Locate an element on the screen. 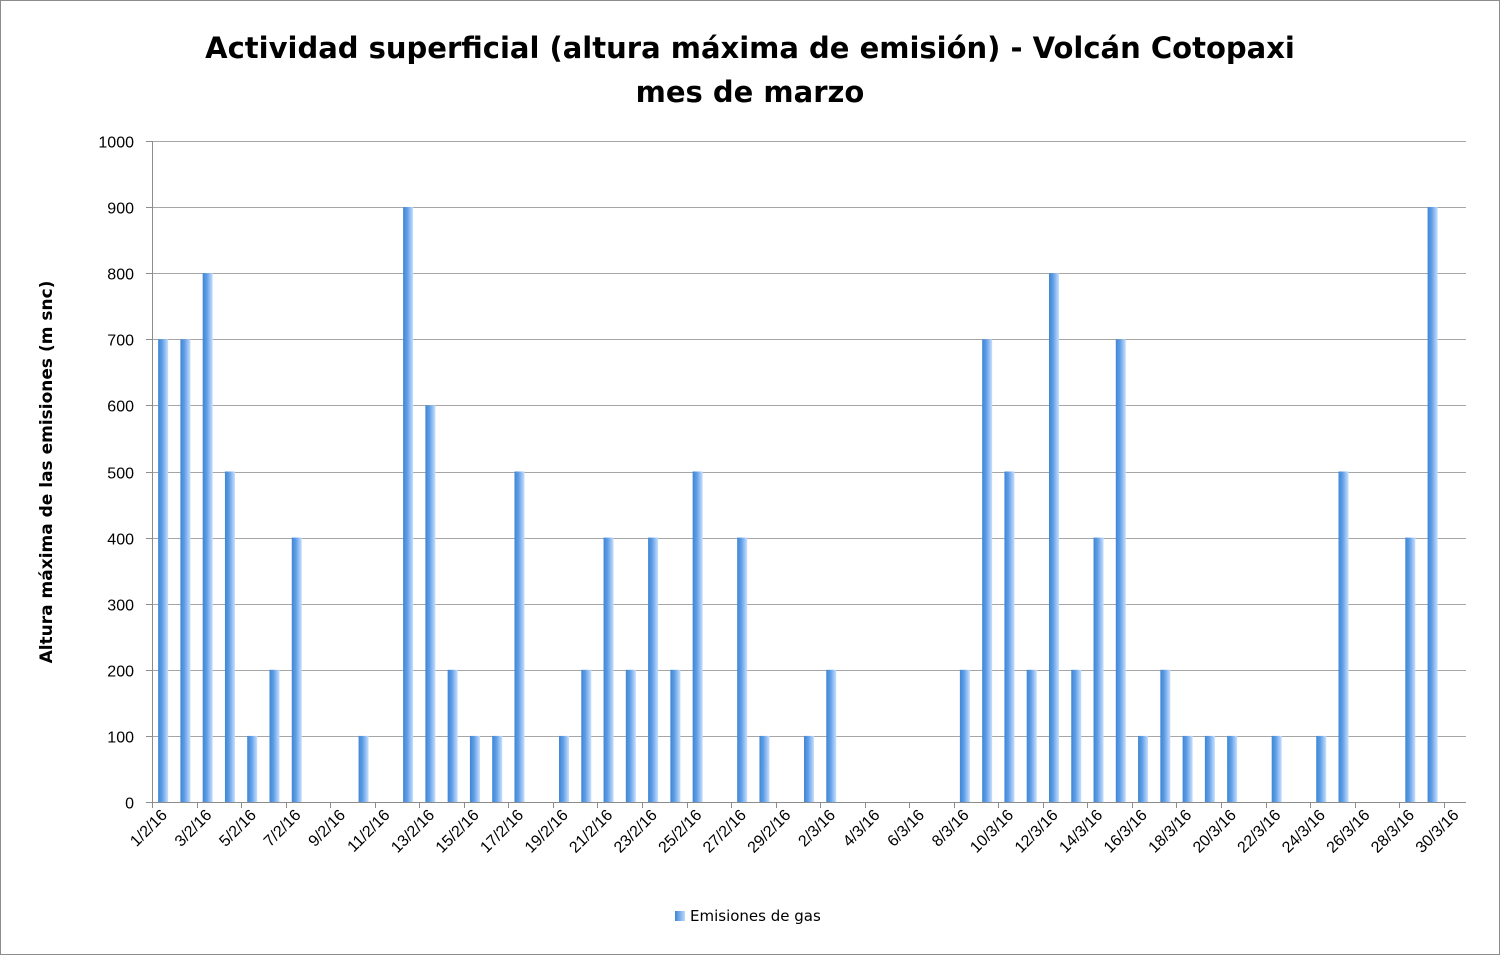 The height and width of the screenshot is (955, 1500). legend: Emisiones de gas is located at coordinates (748, 916).